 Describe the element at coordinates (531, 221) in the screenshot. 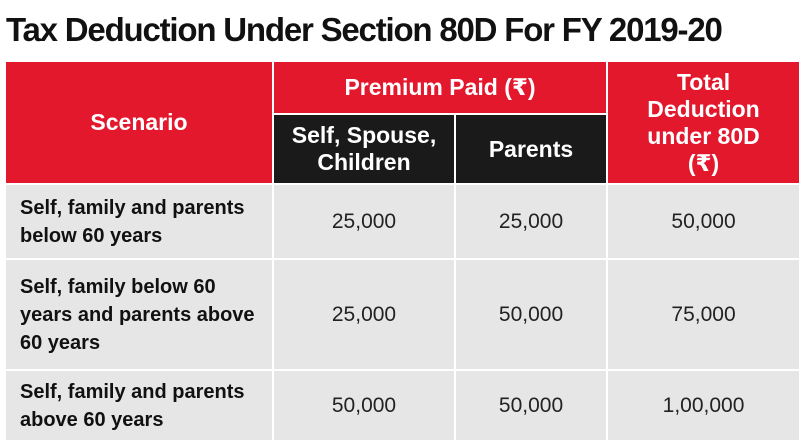

I see `row-parents-premium: 25,000` at that location.